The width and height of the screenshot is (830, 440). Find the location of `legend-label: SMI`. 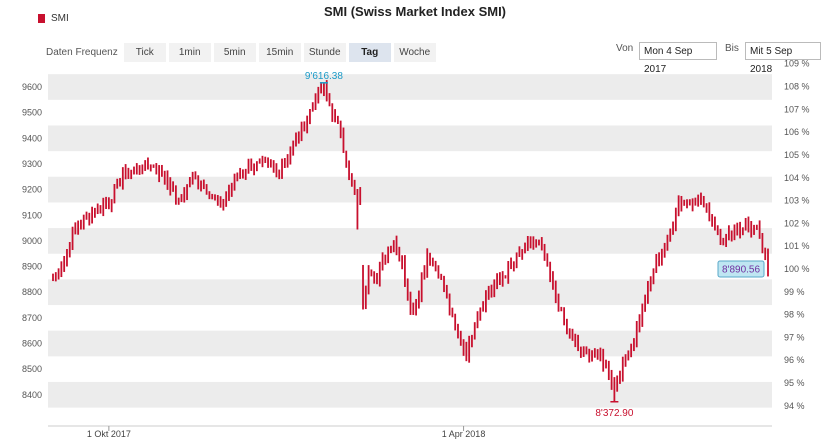

legend-label: SMI is located at coordinates (60, 18).